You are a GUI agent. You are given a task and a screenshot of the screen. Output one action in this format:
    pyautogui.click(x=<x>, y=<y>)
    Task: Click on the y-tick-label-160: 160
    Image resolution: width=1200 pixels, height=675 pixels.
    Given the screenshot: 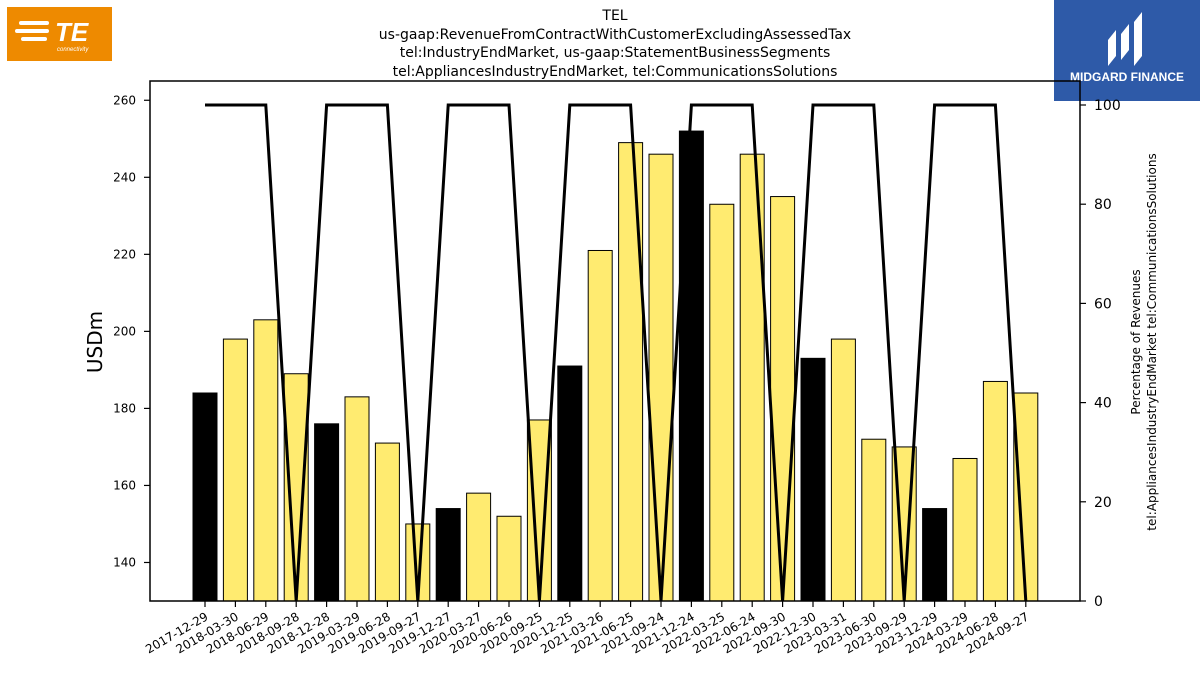 What is the action you would take?
    pyautogui.click(x=124, y=485)
    